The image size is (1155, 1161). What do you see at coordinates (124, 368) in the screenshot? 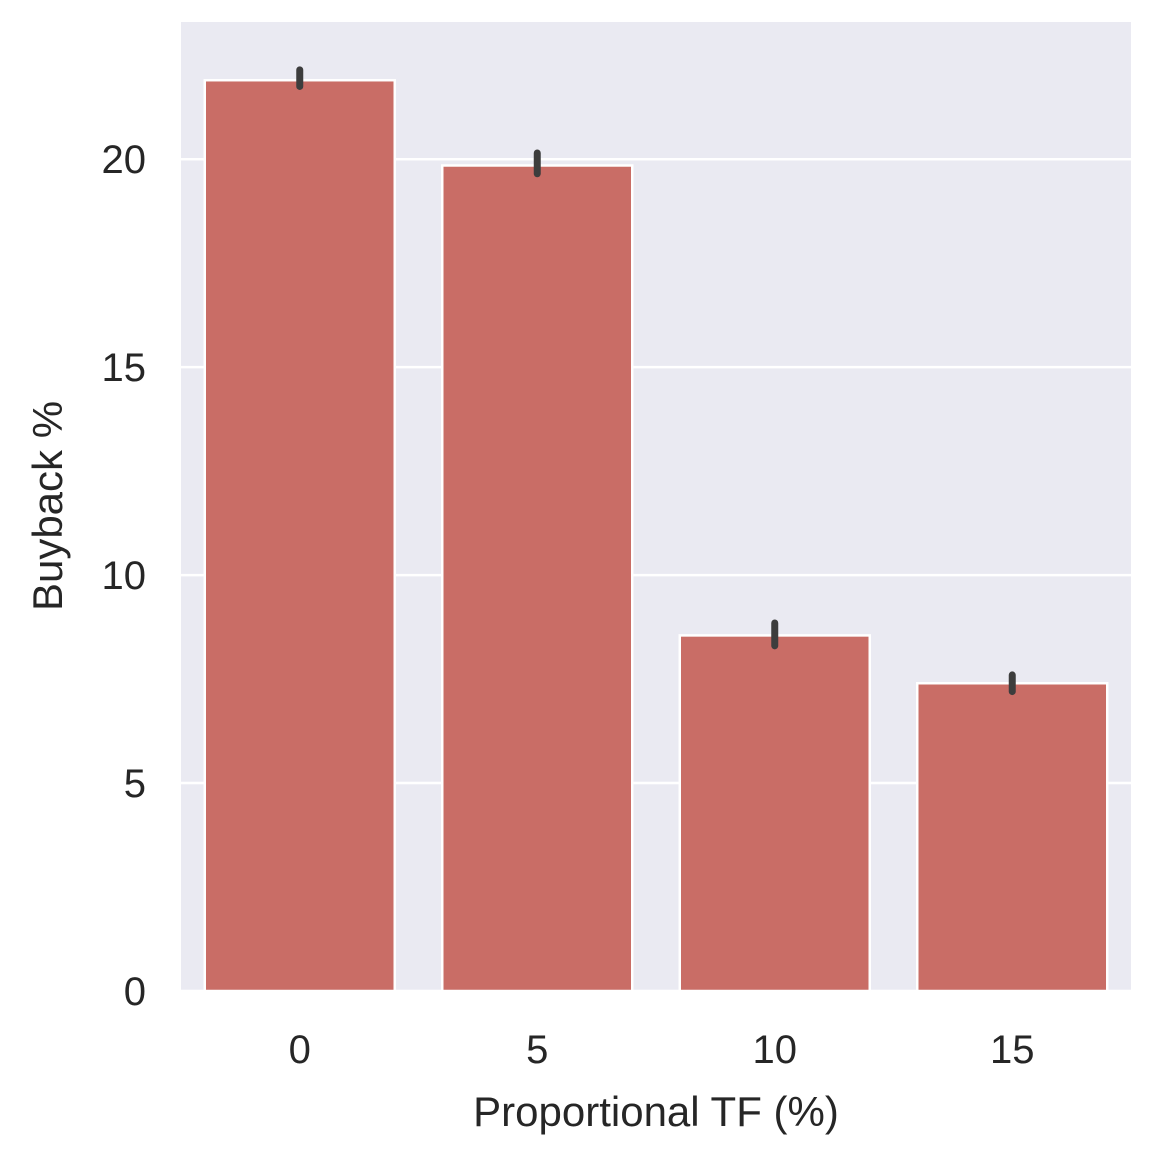
I see `y-tick-label-15: 15` at bounding box center [124, 368].